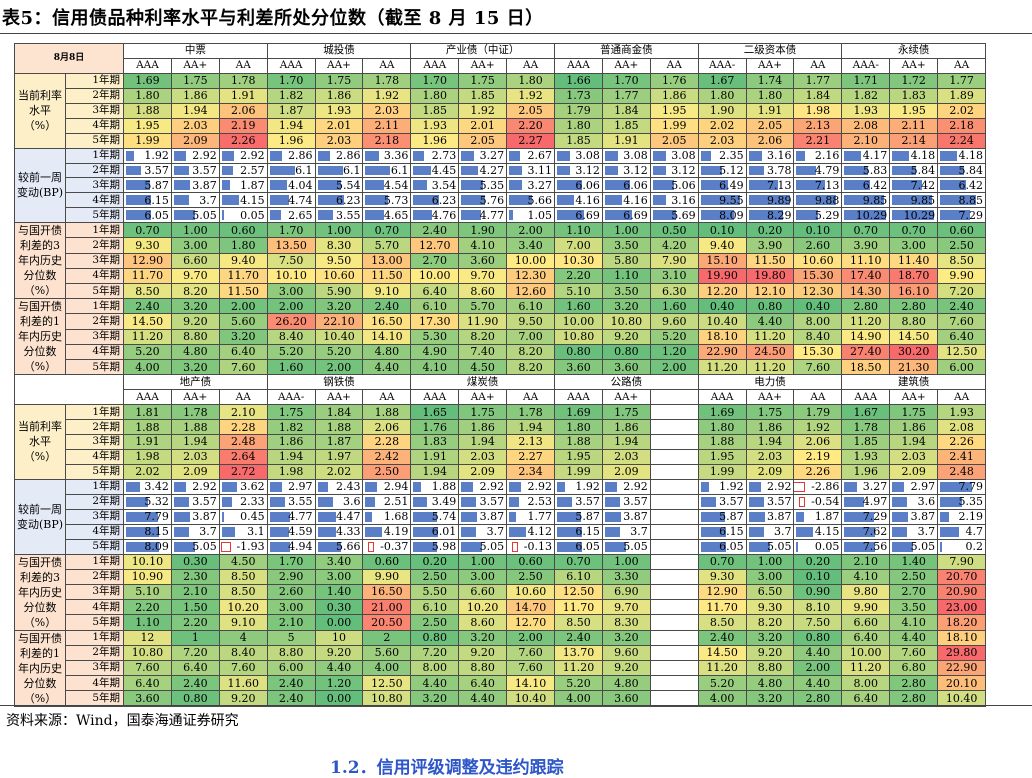  What do you see at coordinates (827, 532) in the screenshot?
I see `cell-value: 4.15` at bounding box center [827, 532].